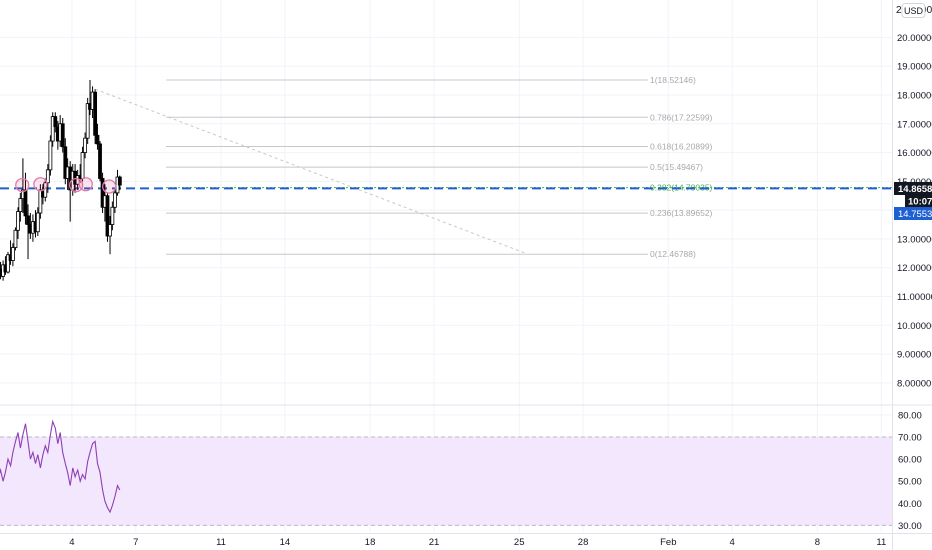  I want to click on countdown-label: 10:07, so click(920, 202).